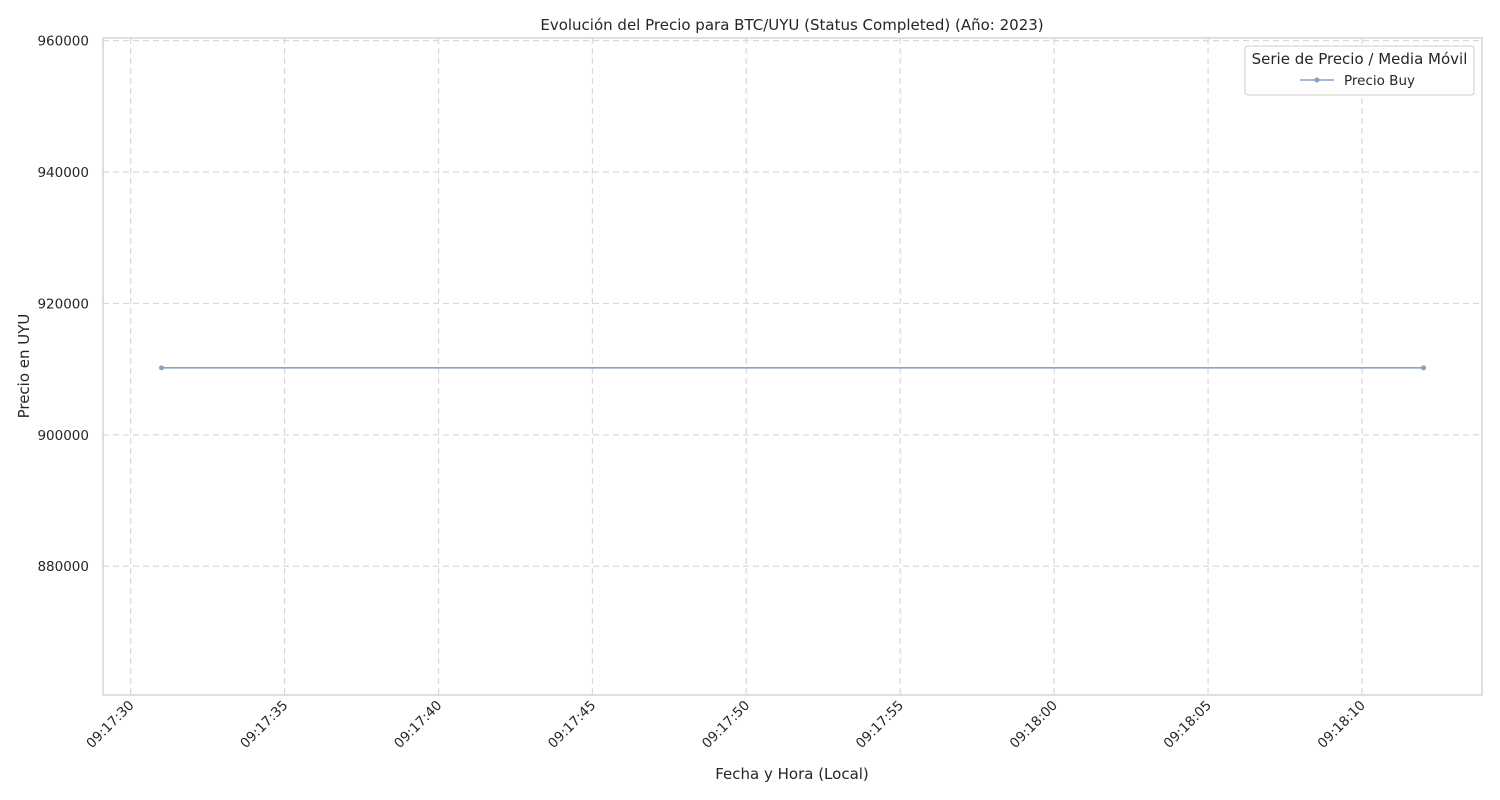 The height and width of the screenshot is (800, 1500). I want to click on y-axis-label: Precio en UYU, so click(24, 366).